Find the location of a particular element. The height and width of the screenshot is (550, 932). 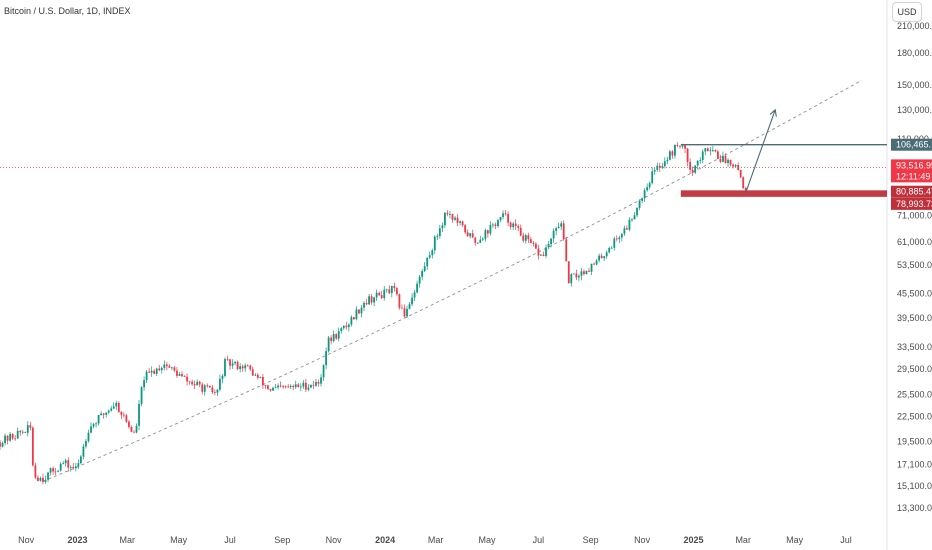

price-tag-label: 12:11:49 is located at coordinates (913, 176).